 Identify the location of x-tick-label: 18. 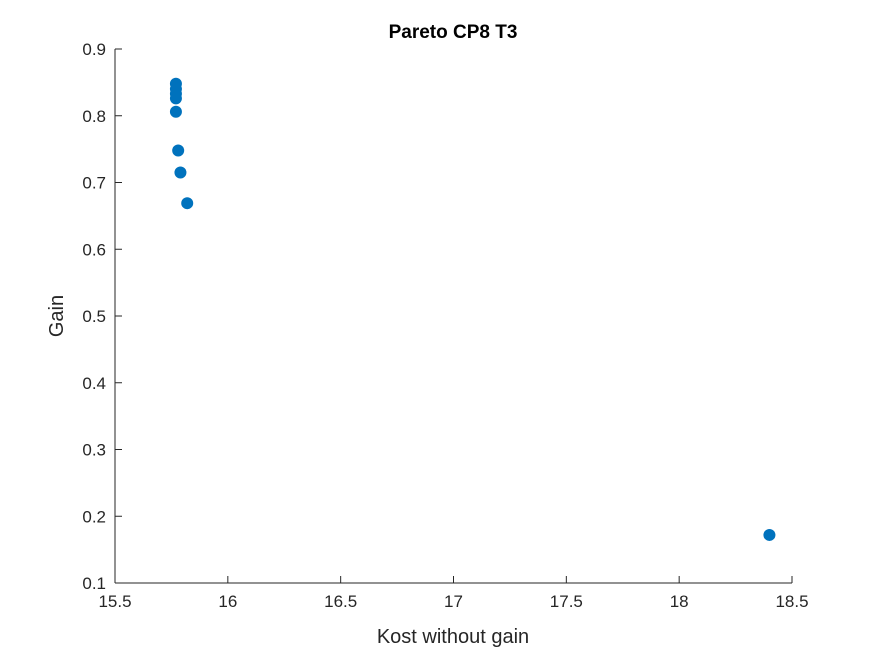
(679, 601).